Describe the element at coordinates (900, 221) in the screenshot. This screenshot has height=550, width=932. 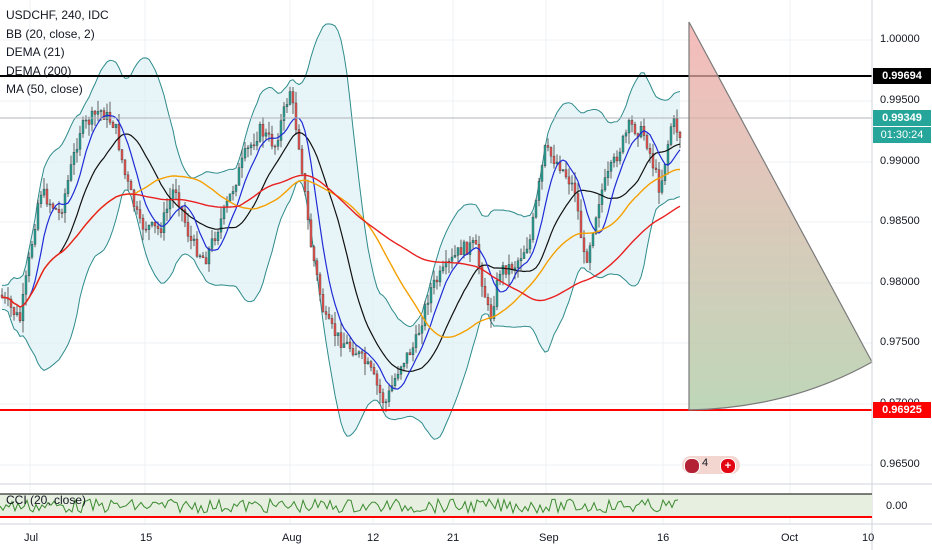
I see `price-tick: 0.98500` at that location.